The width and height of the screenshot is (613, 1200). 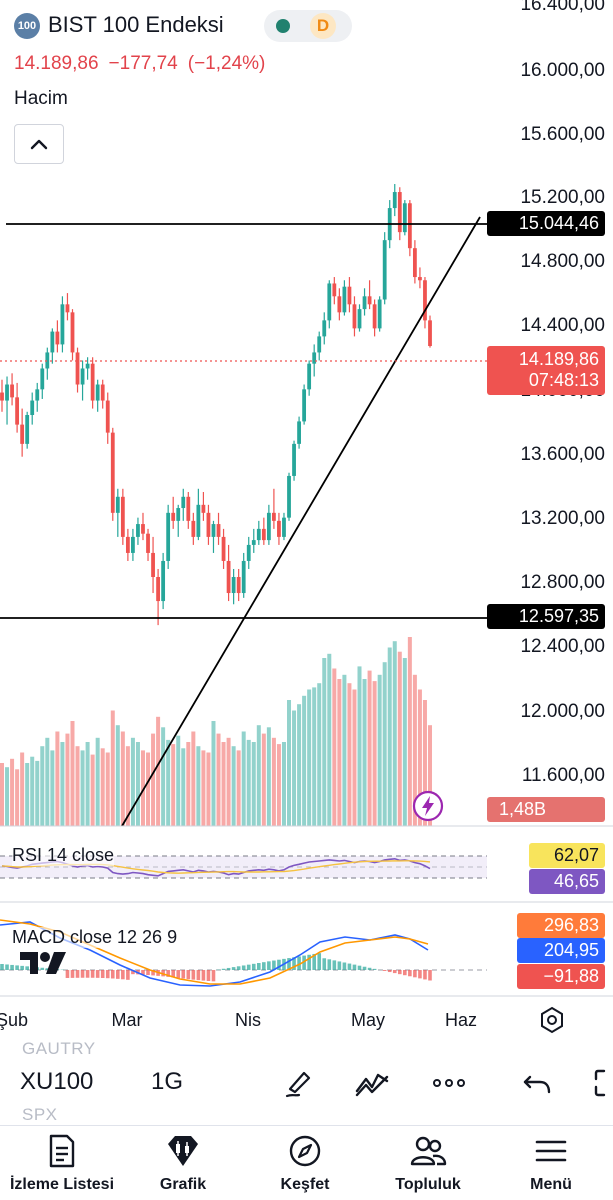 What do you see at coordinates (323, 26) in the screenshot?
I see `delayed-data-badge: D` at bounding box center [323, 26].